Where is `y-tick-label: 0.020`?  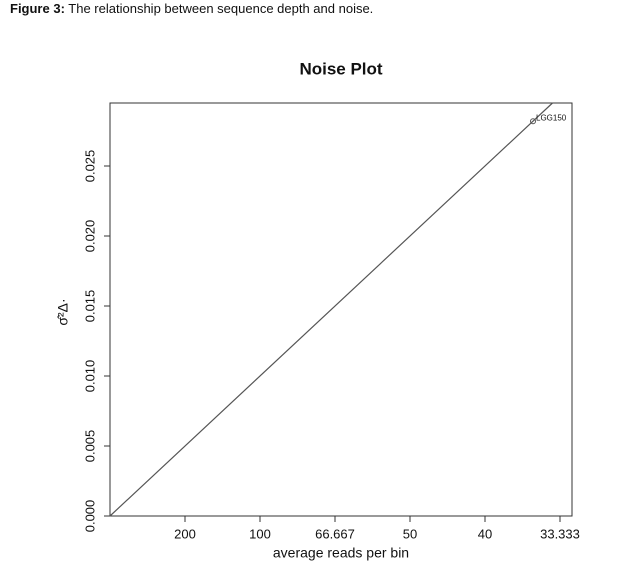
y-tick-label: 0.020 is located at coordinates (89, 236).